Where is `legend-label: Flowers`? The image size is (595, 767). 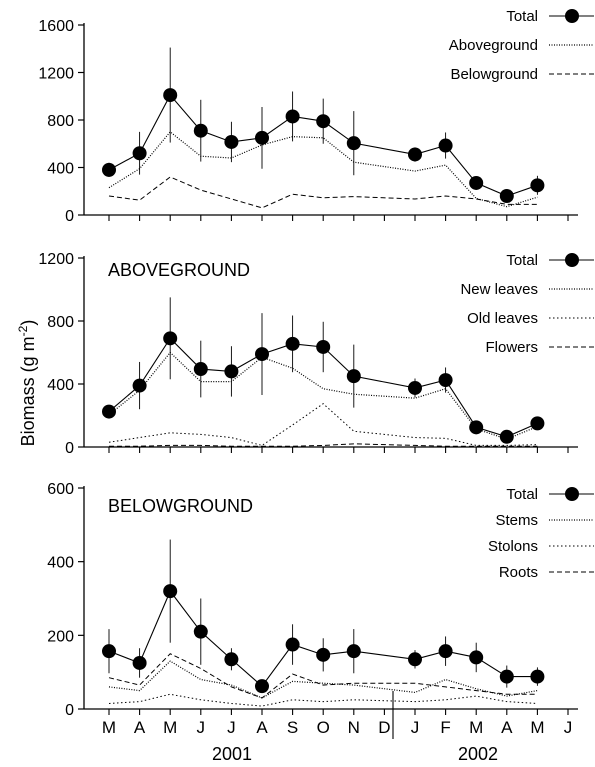
legend-label: Flowers is located at coordinates (511, 347).